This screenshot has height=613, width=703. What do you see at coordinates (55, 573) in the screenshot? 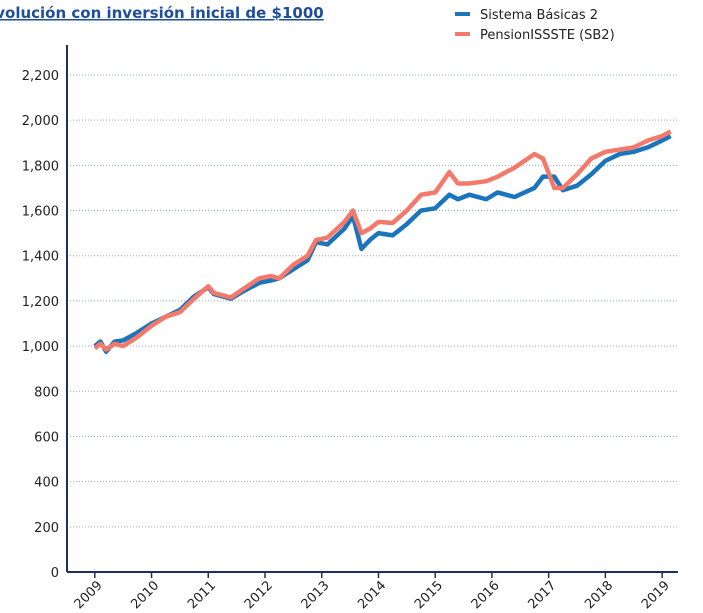
I see `y-tick-label: 0` at bounding box center [55, 573].